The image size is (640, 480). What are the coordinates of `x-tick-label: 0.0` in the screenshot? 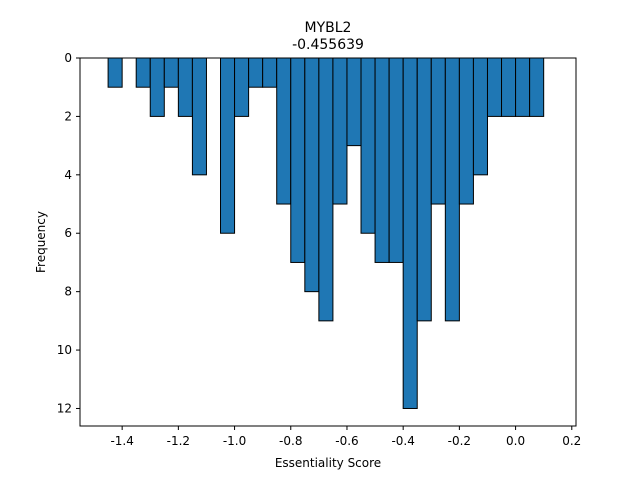 It's located at (515, 441).